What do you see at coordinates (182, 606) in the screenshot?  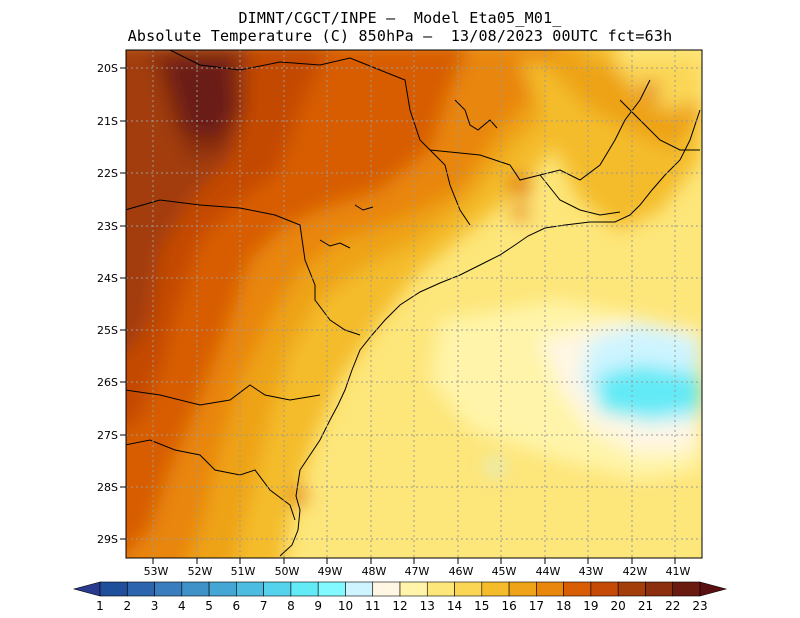 I see `colorbar-label: 4` at bounding box center [182, 606].